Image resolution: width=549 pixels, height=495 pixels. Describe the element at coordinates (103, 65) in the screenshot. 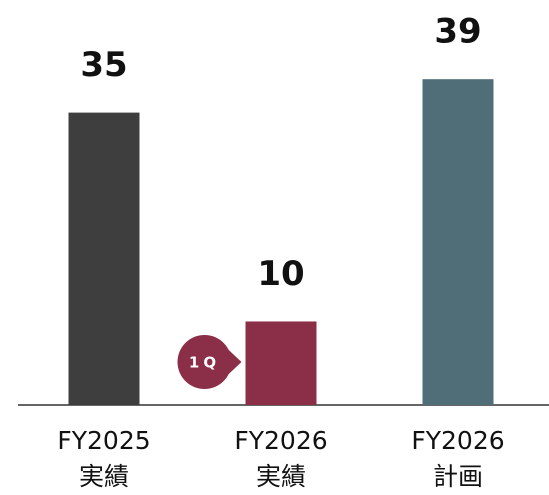

I see `data-label: 35` at that location.